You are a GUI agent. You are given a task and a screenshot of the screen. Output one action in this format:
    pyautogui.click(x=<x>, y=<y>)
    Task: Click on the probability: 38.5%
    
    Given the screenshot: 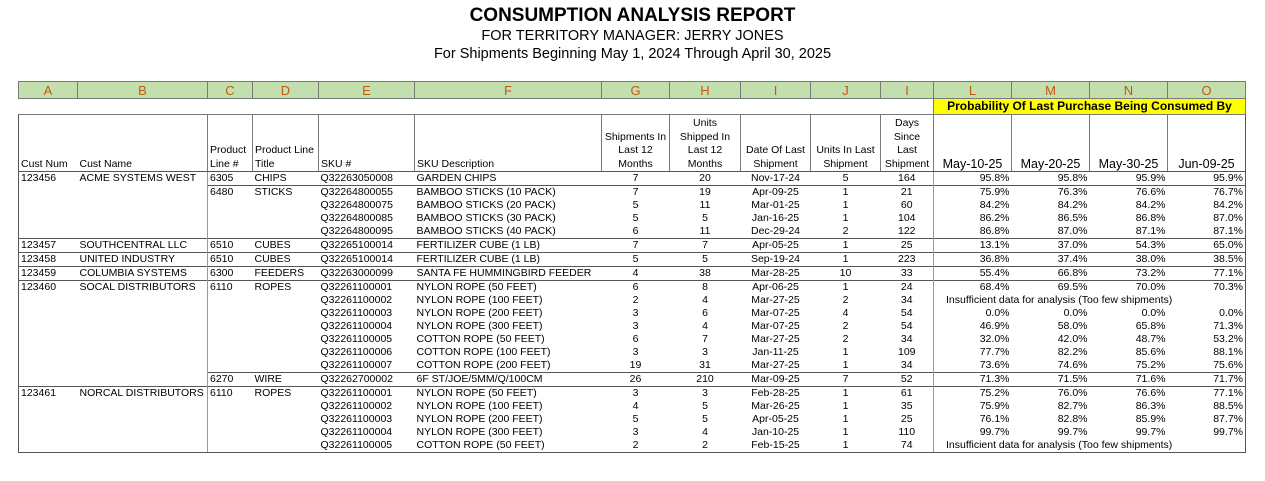 What is the action you would take?
    pyautogui.click(x=1206, y=259)
    